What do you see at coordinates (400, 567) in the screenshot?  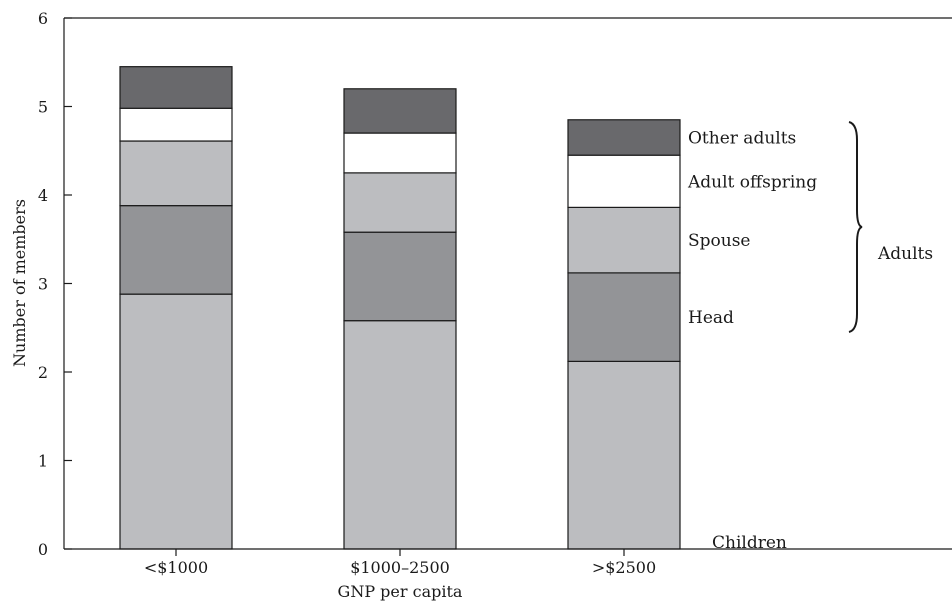 I see `x-tick-label: $1000–2500` at bounding box center [400, 567].